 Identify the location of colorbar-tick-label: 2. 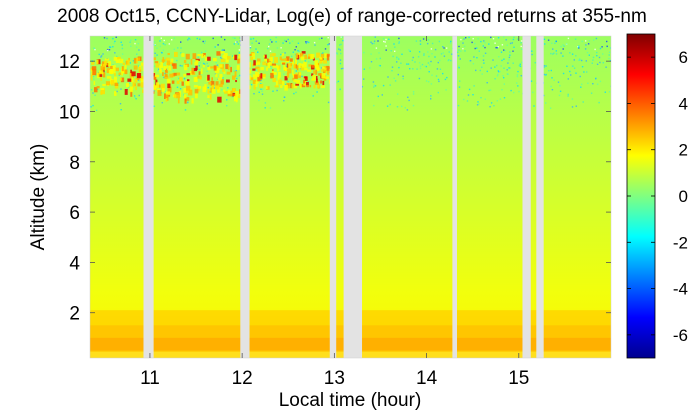
(683, 150).